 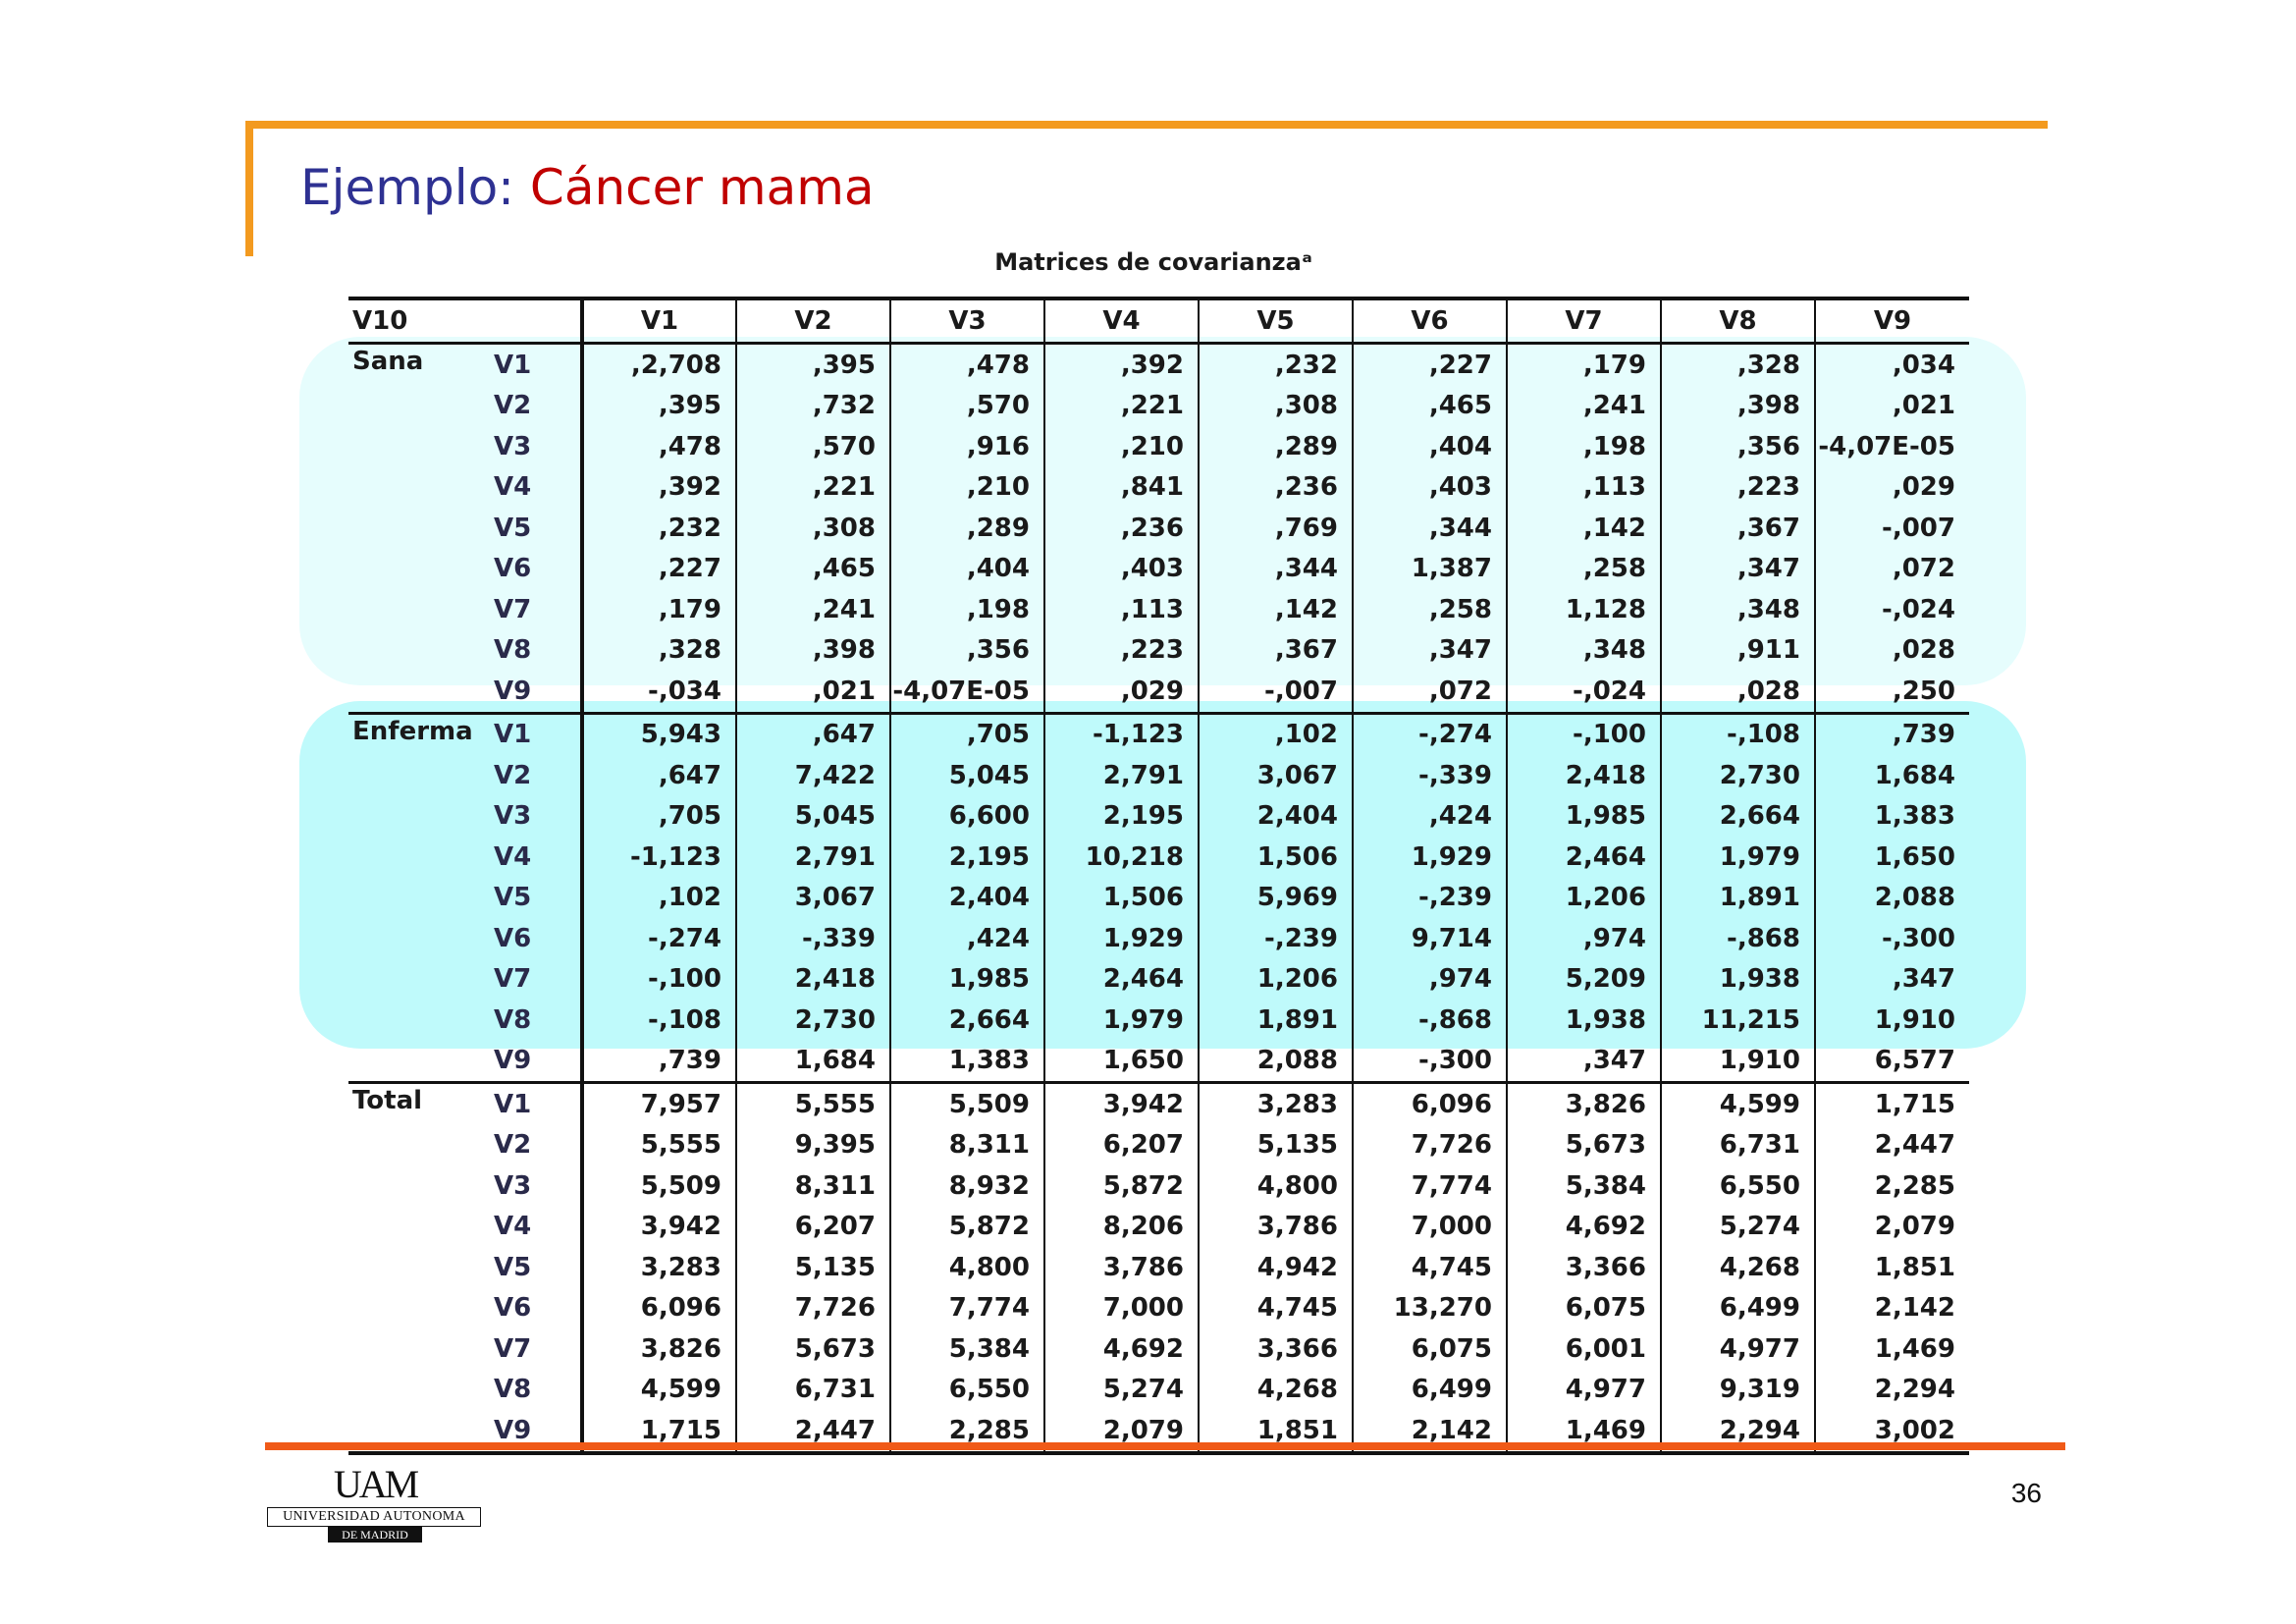 I want to click on covariance-cell: 1,929, so click(x=1429, y=857).